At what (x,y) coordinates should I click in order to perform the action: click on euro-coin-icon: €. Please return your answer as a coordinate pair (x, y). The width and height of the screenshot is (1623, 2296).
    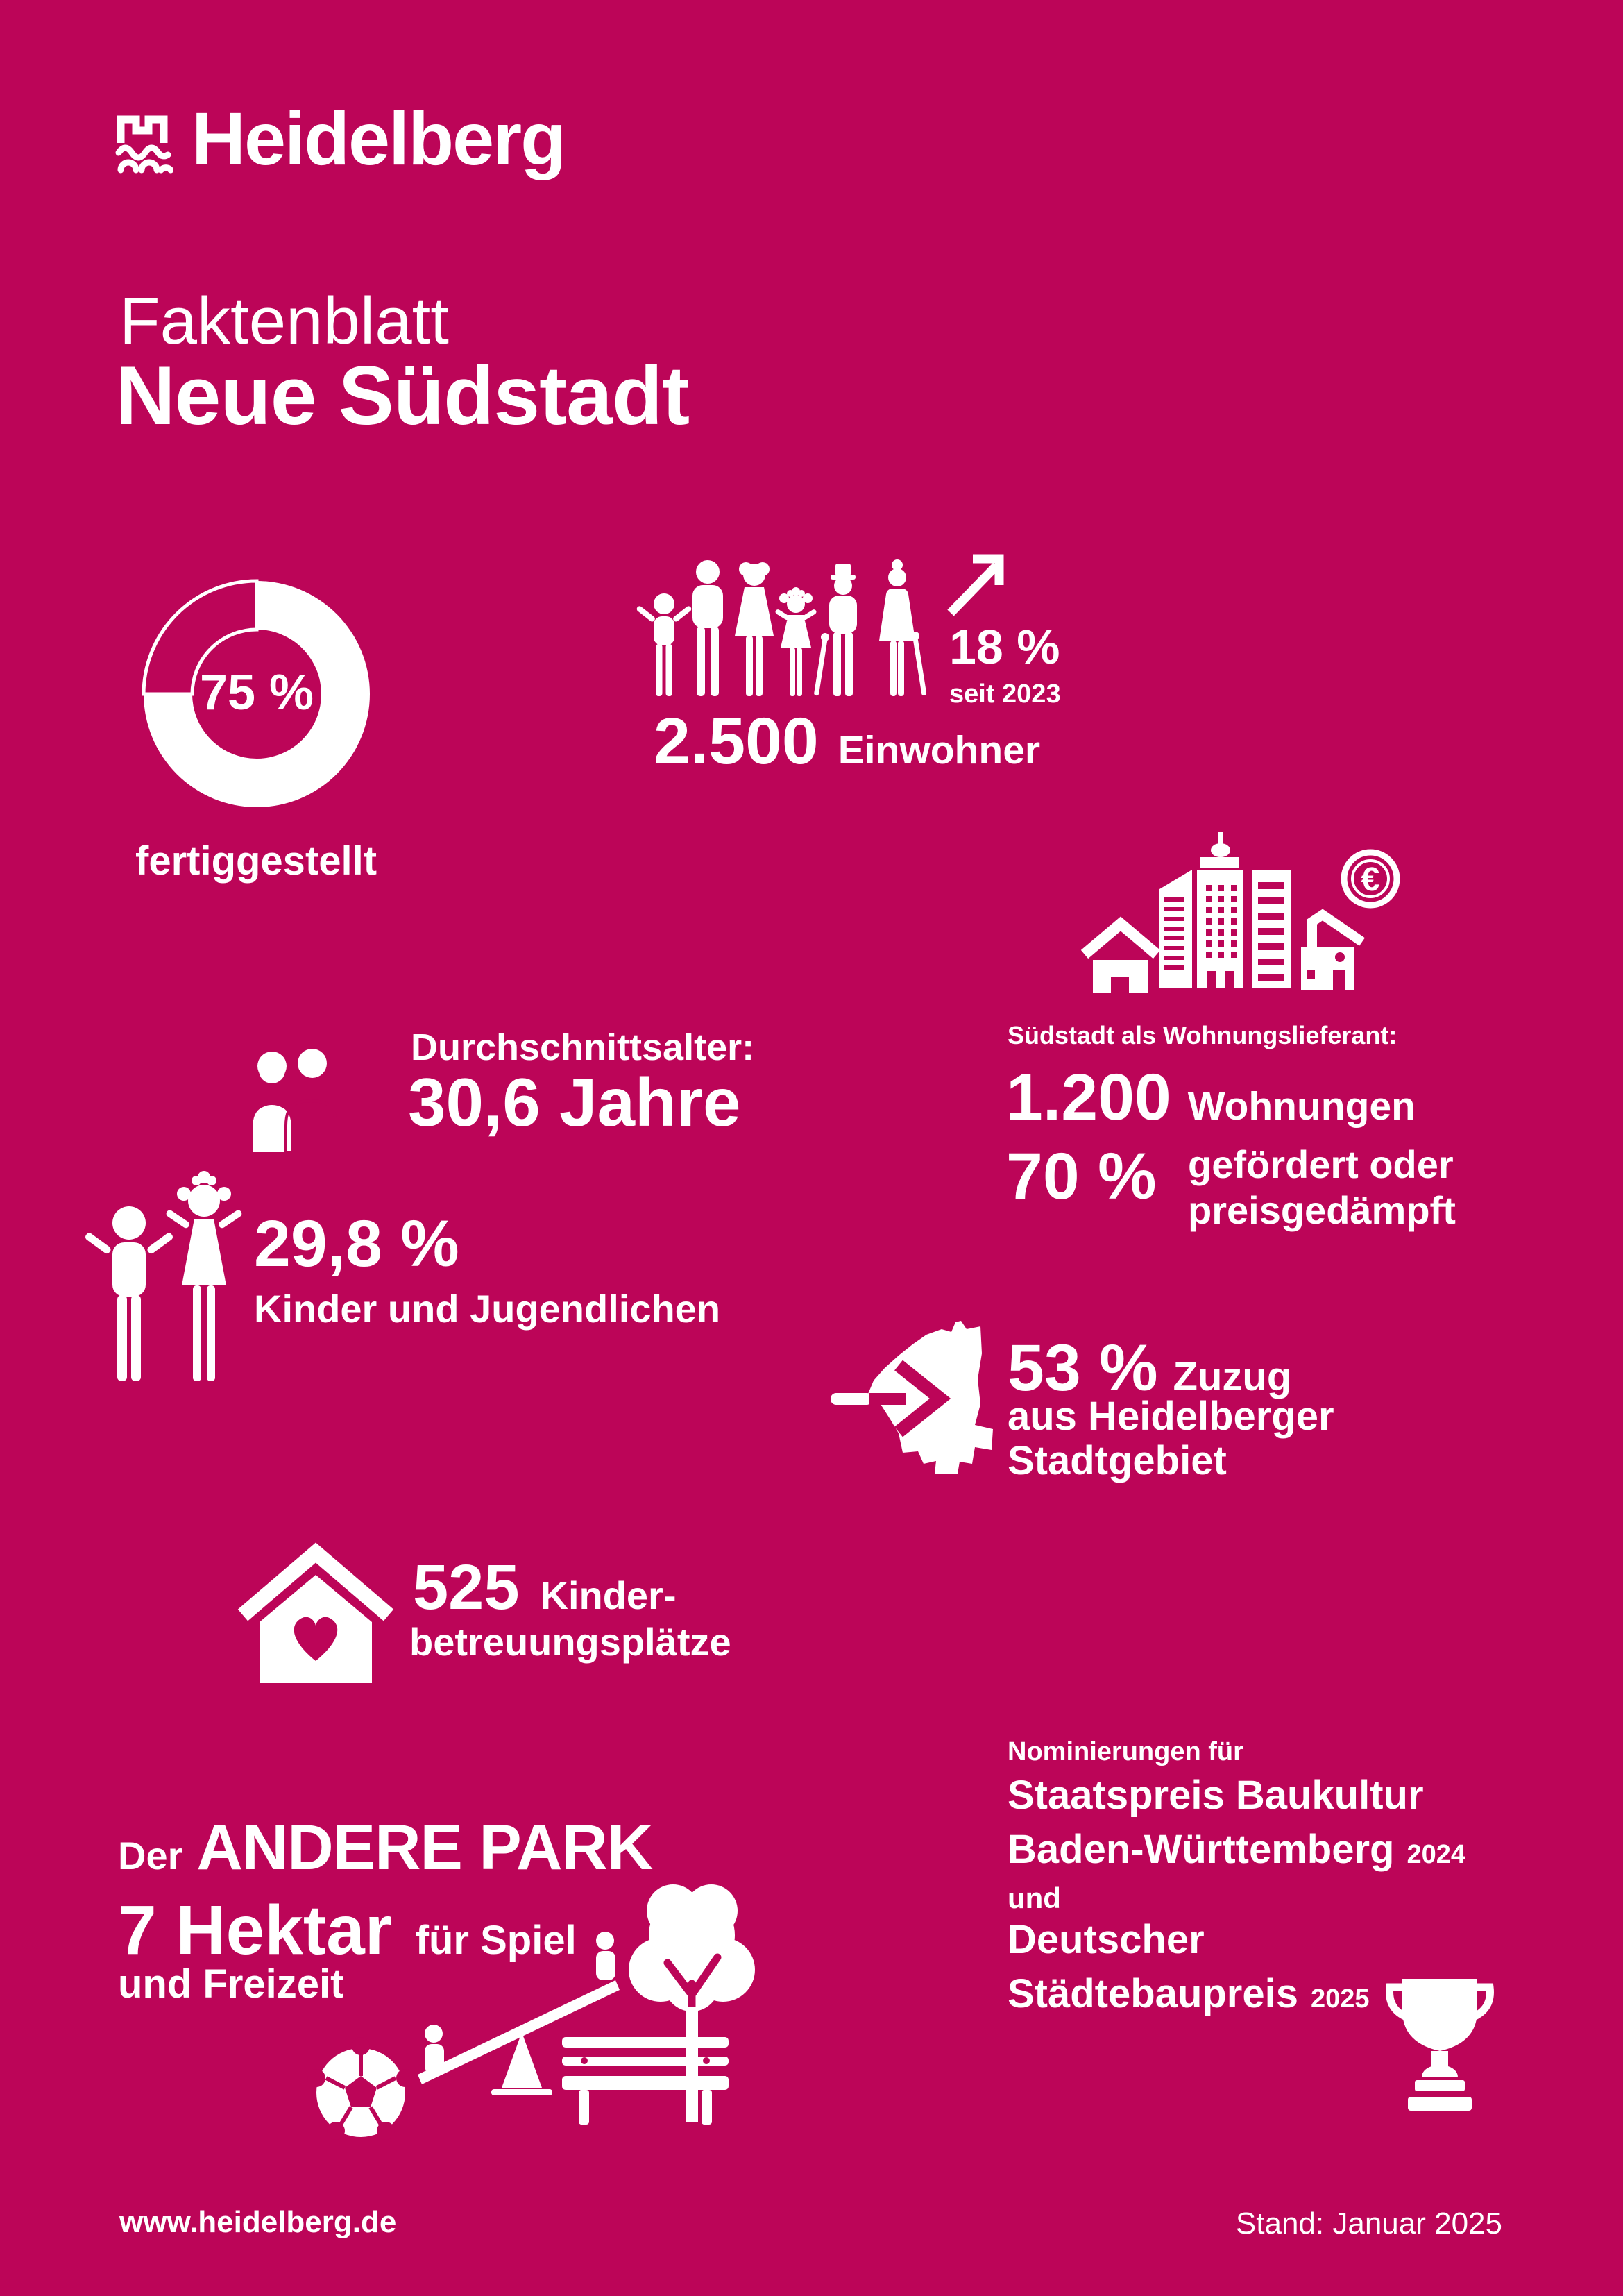
    Looking at the image, I should click on (1370, 879).